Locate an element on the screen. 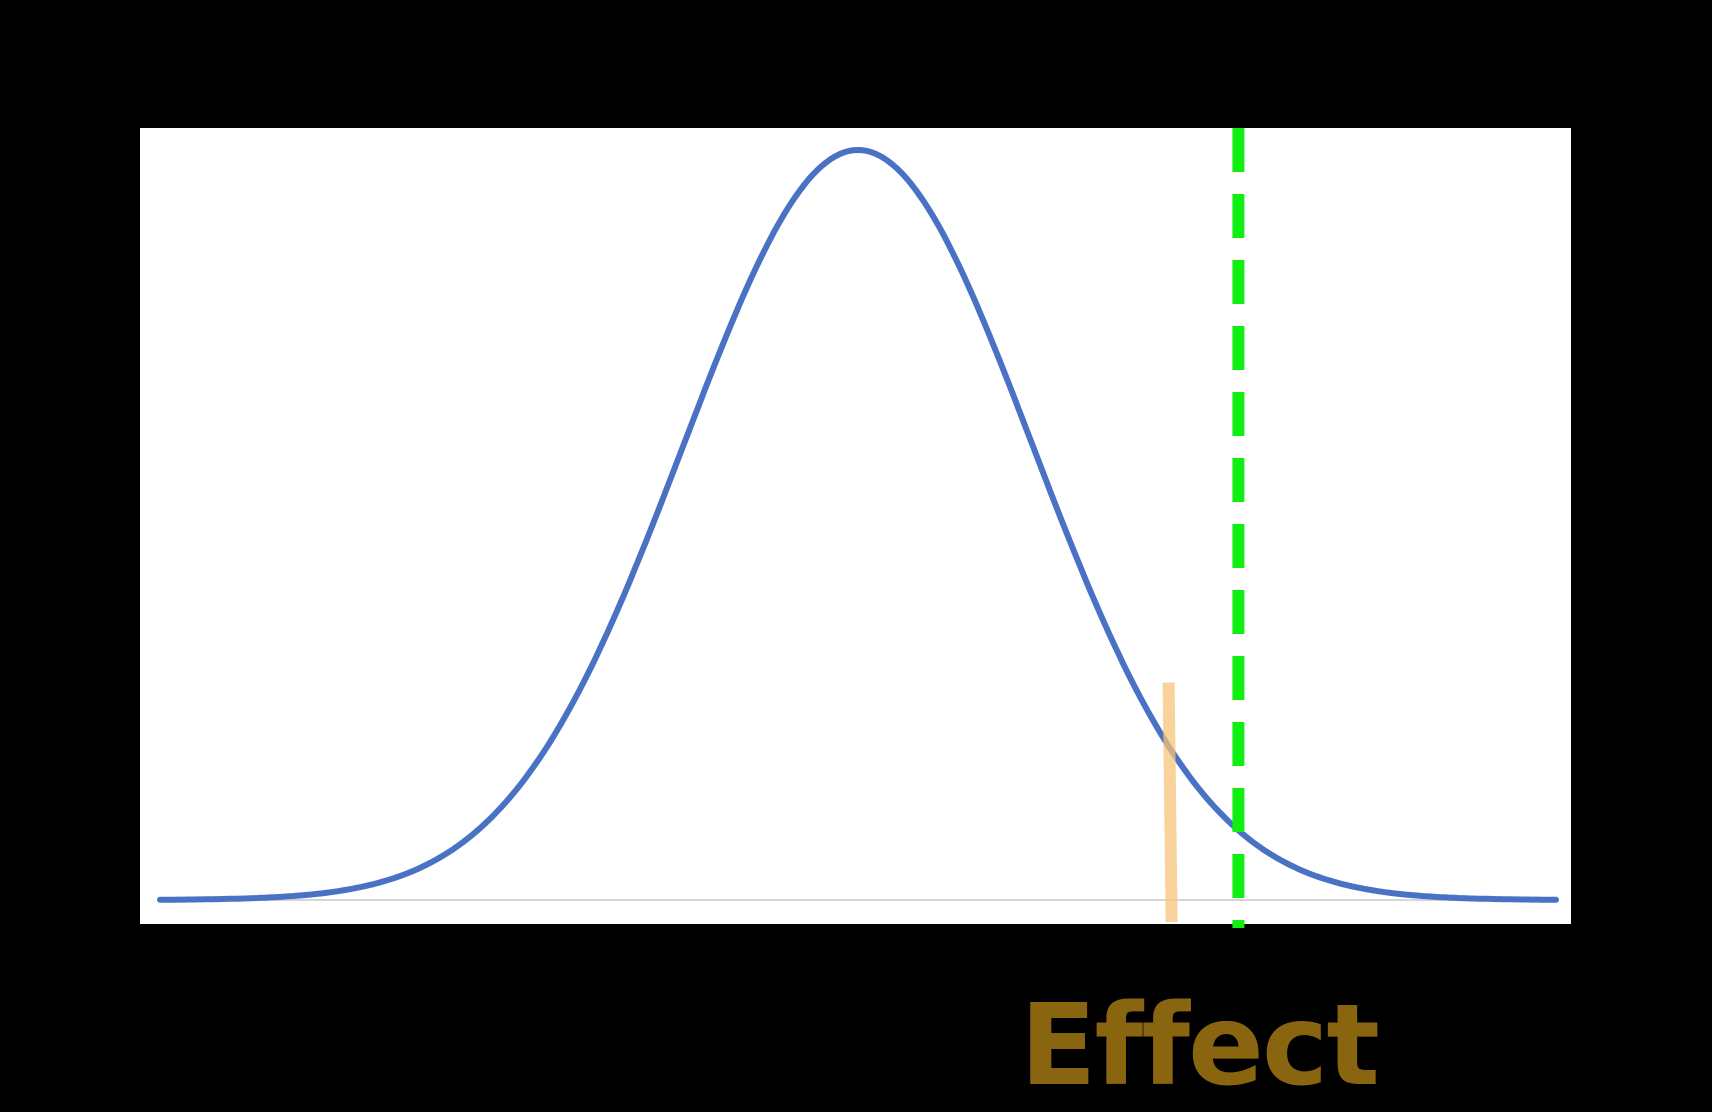 This screenshot has height=1112, width=1712. effect-marker-line is located at coordinates (1170, 802).